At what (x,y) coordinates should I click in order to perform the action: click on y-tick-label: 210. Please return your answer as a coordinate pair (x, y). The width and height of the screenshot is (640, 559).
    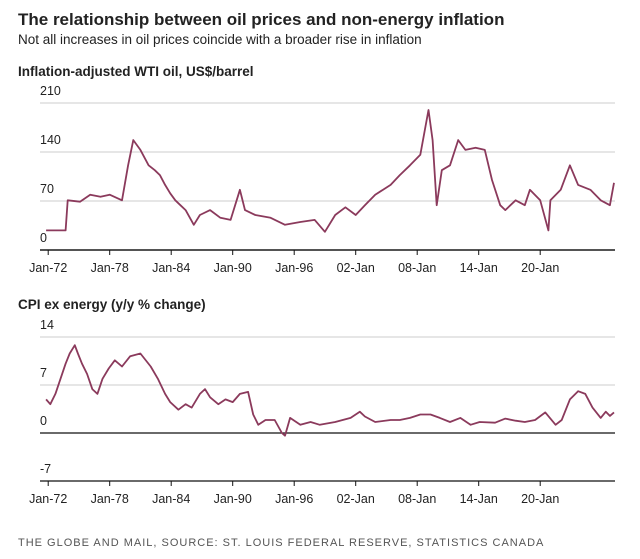
    Looking at the image, I should click on (50, 91).